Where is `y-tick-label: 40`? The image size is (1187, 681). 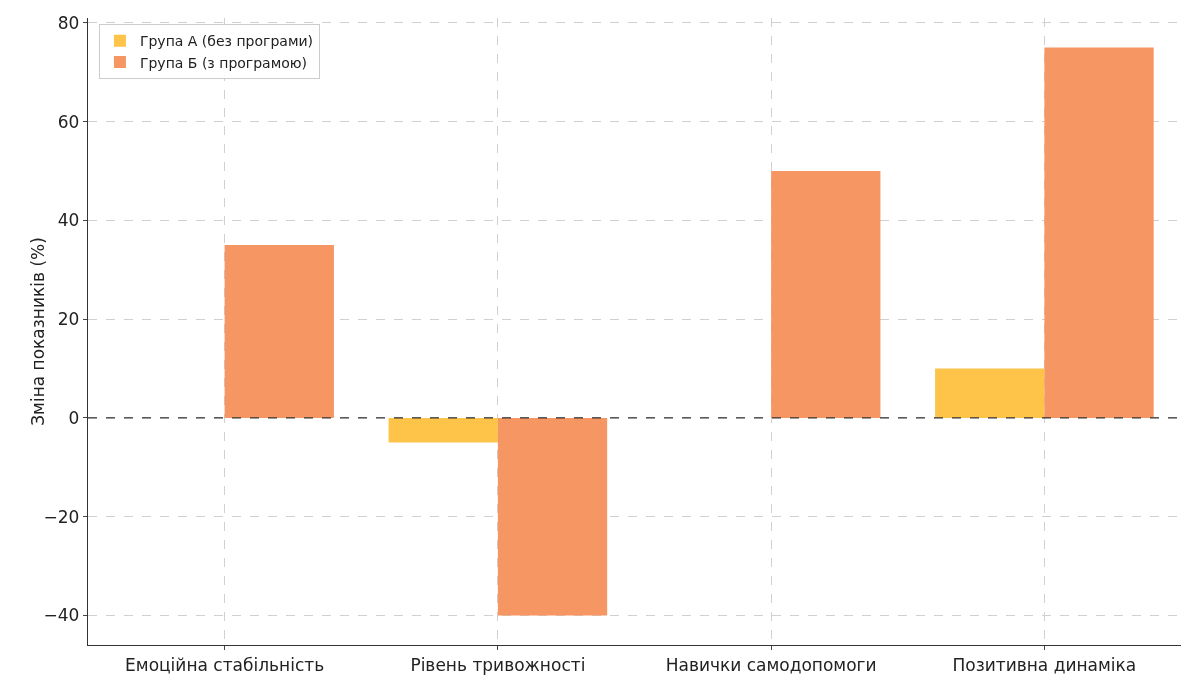 y-tick-label: 40 is located at coordinates (68, 220).